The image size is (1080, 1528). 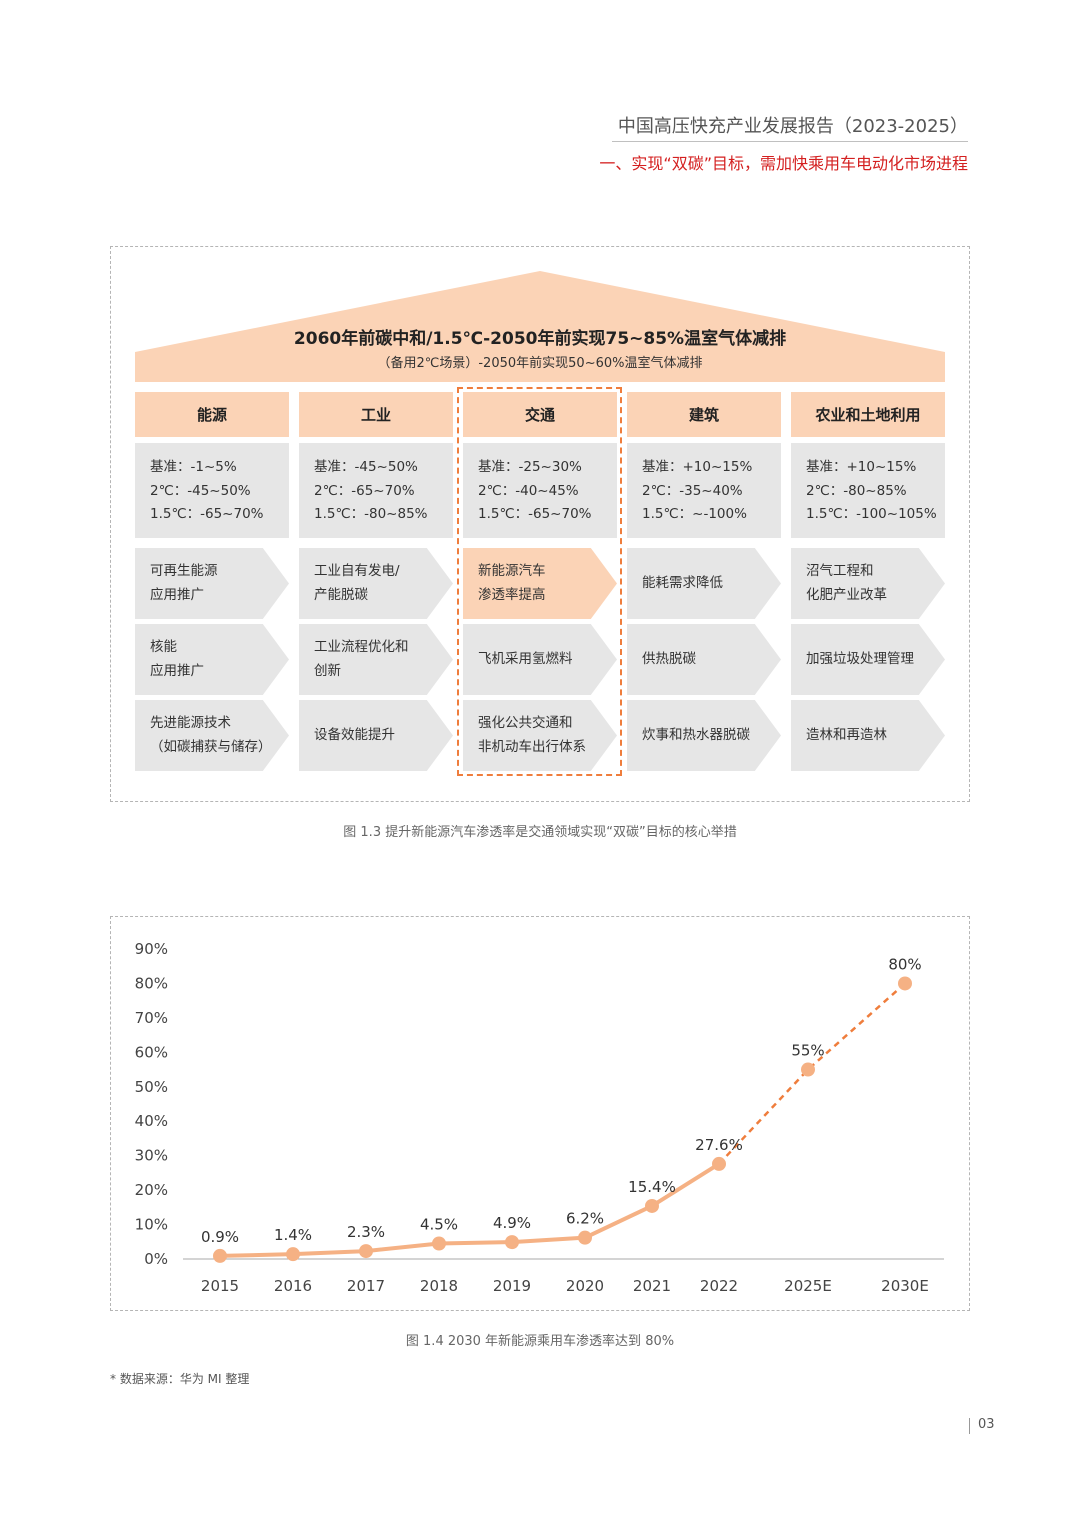 What do you see at coordinates (293, 1235) in the screenshot?
I see `data-label: 1.4%` at bounding box center [293, 1235].